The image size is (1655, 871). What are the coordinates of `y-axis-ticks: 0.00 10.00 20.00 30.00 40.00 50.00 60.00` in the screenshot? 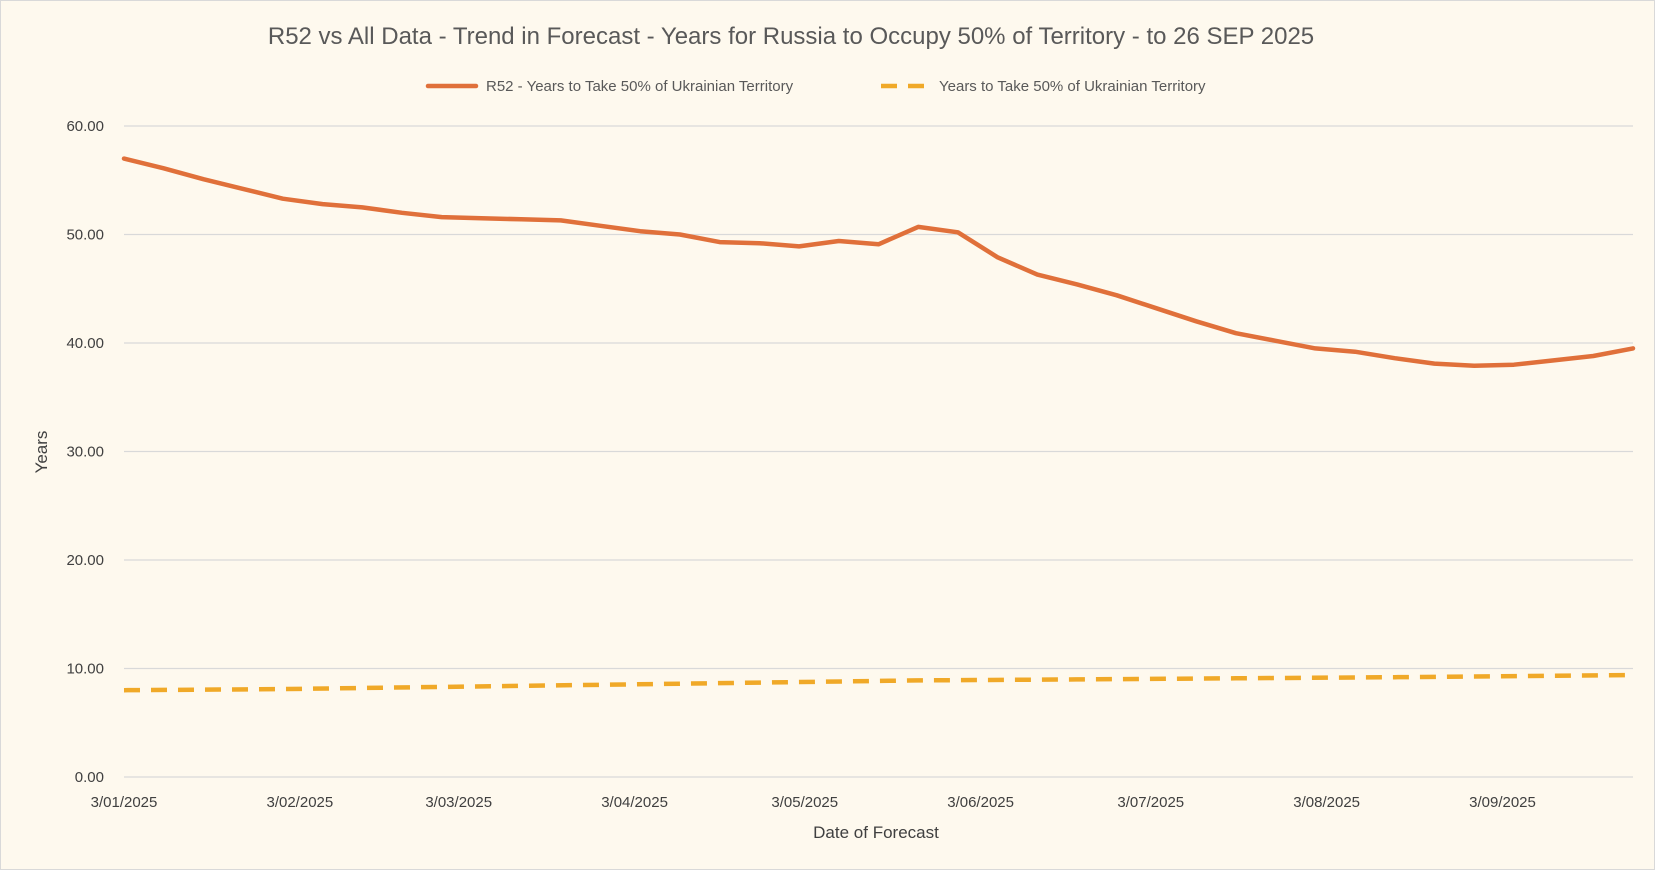 It's located at (85, 452).